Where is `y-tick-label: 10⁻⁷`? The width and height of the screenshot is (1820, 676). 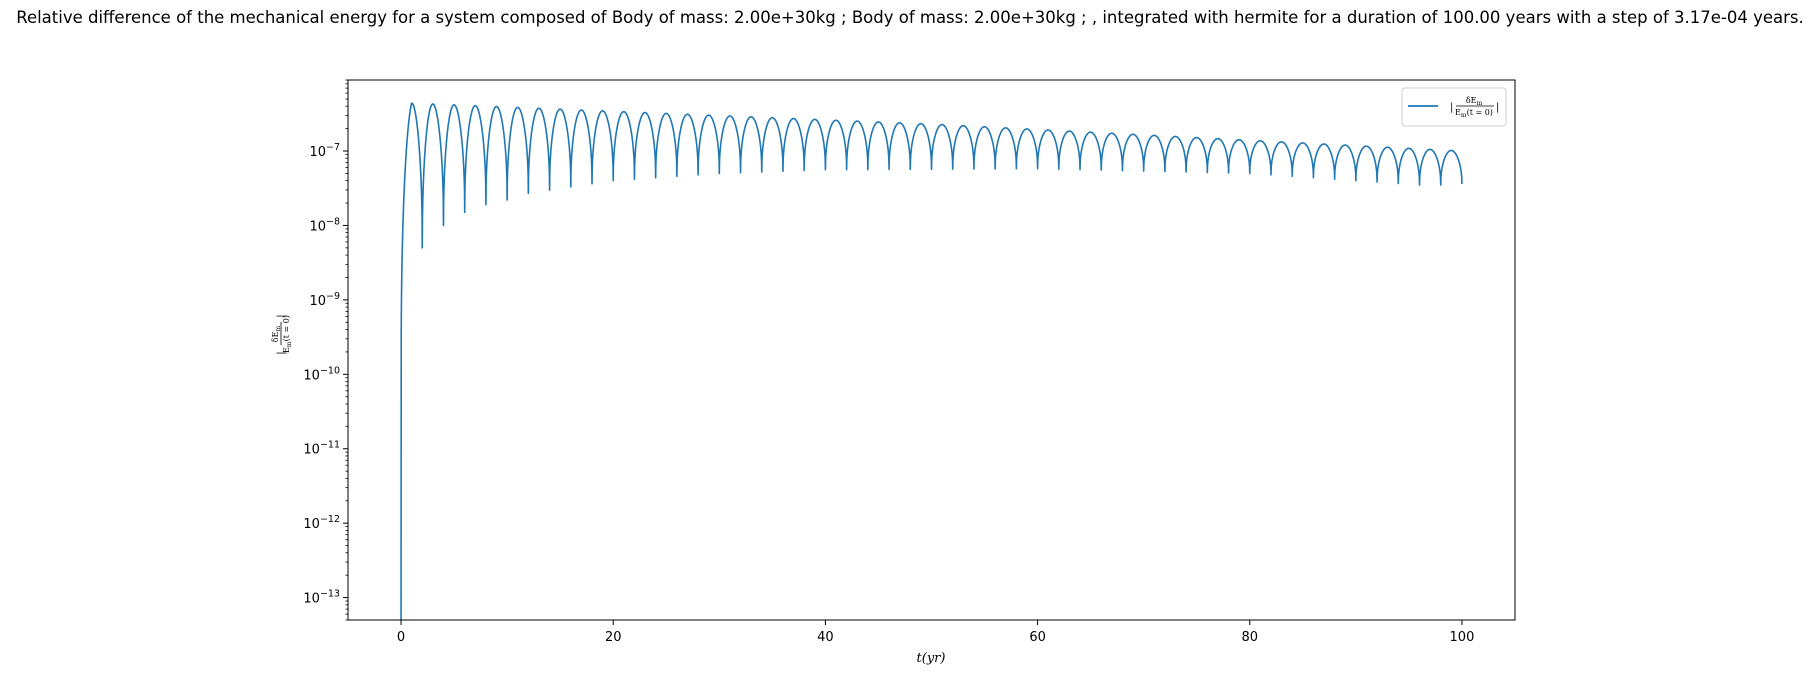
y-tick-label: 10⁻⁷ is located at coordinates (324, 151).